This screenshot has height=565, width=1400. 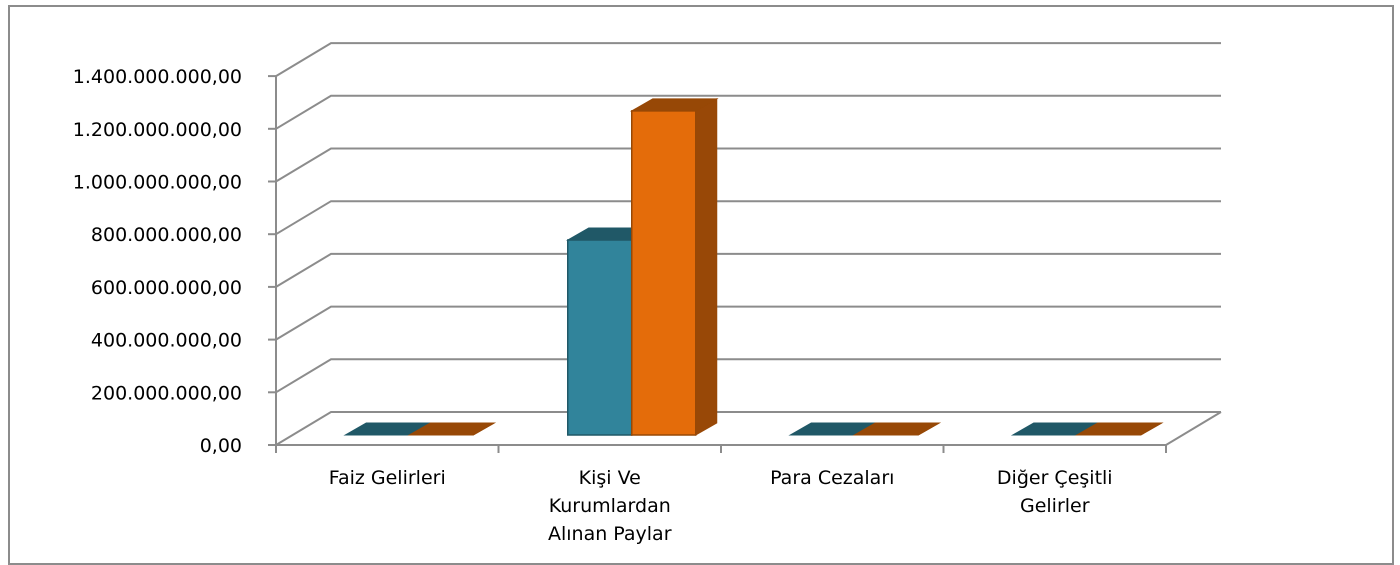 What do you see at coordinates (166, 235) in the screenshot?
I see `y-tick-label: 800.000.000,00` at bounding box center [166, 235].